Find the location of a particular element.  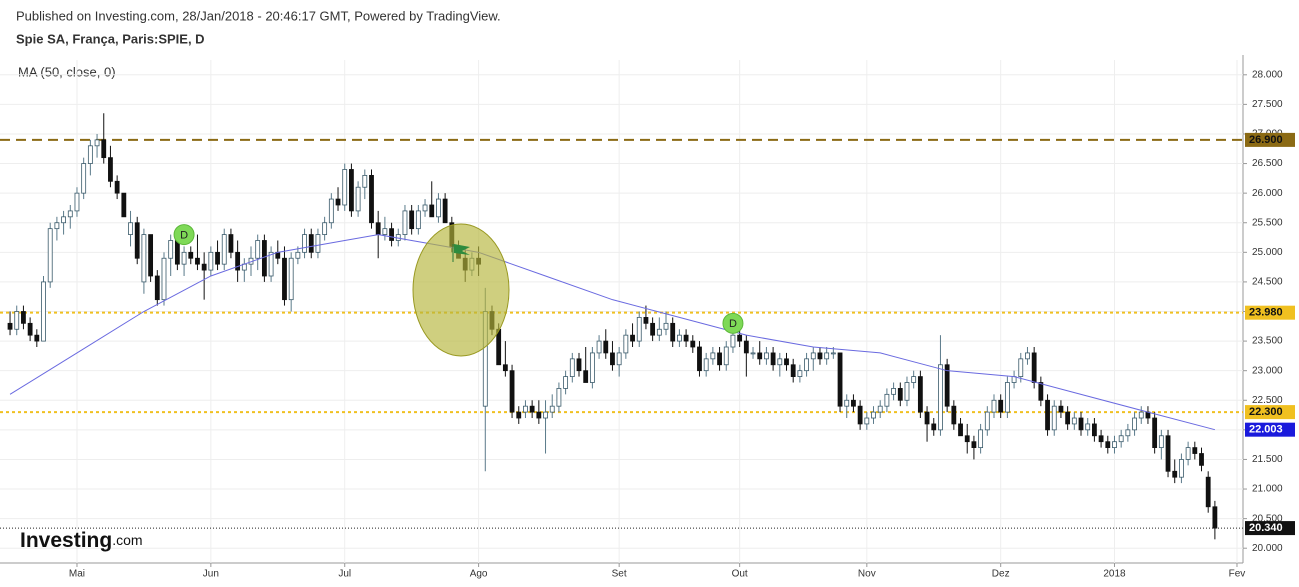

x-tick-label: Set is located at coordinates (619, 574).